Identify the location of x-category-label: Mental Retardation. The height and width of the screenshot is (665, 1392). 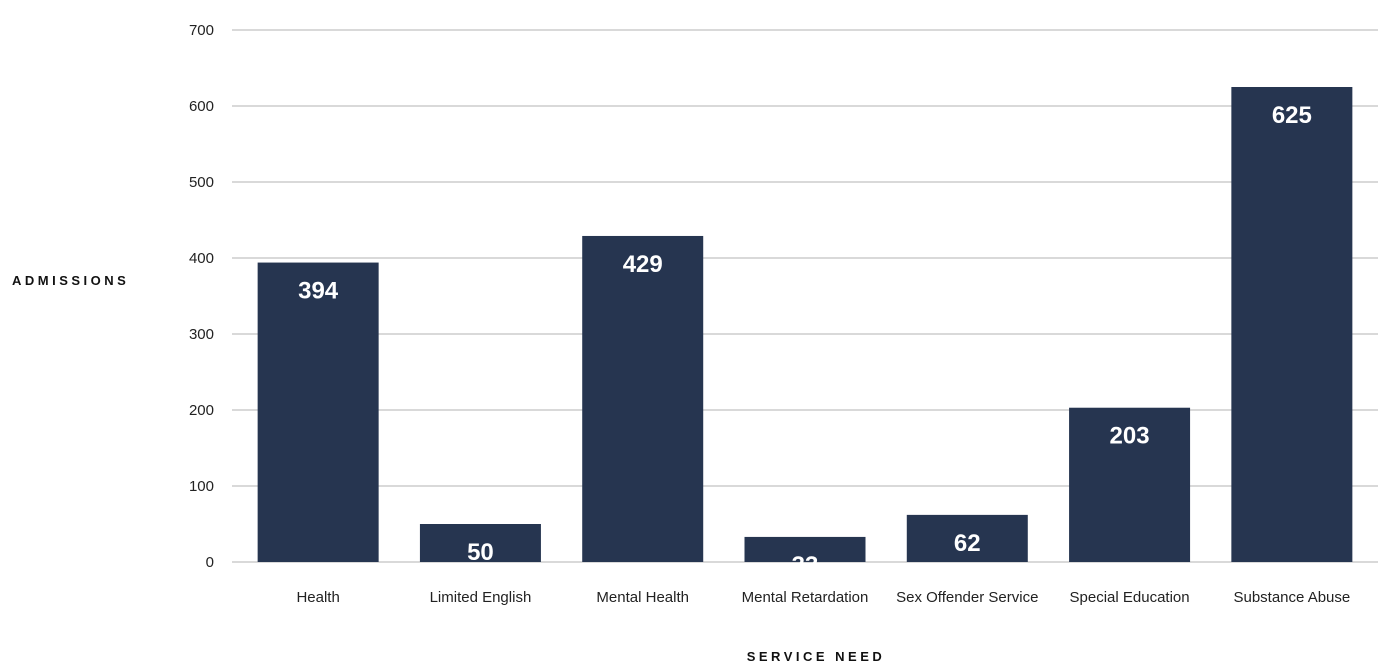
(805, 597).